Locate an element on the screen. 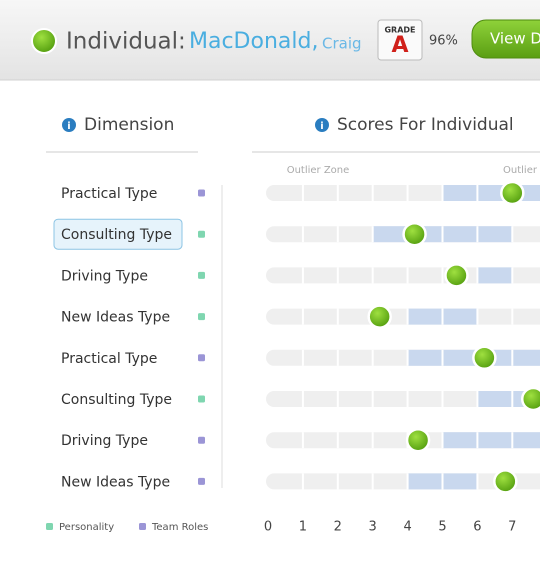  dimension-heading: Dimension is located at coordinates (129, 125).